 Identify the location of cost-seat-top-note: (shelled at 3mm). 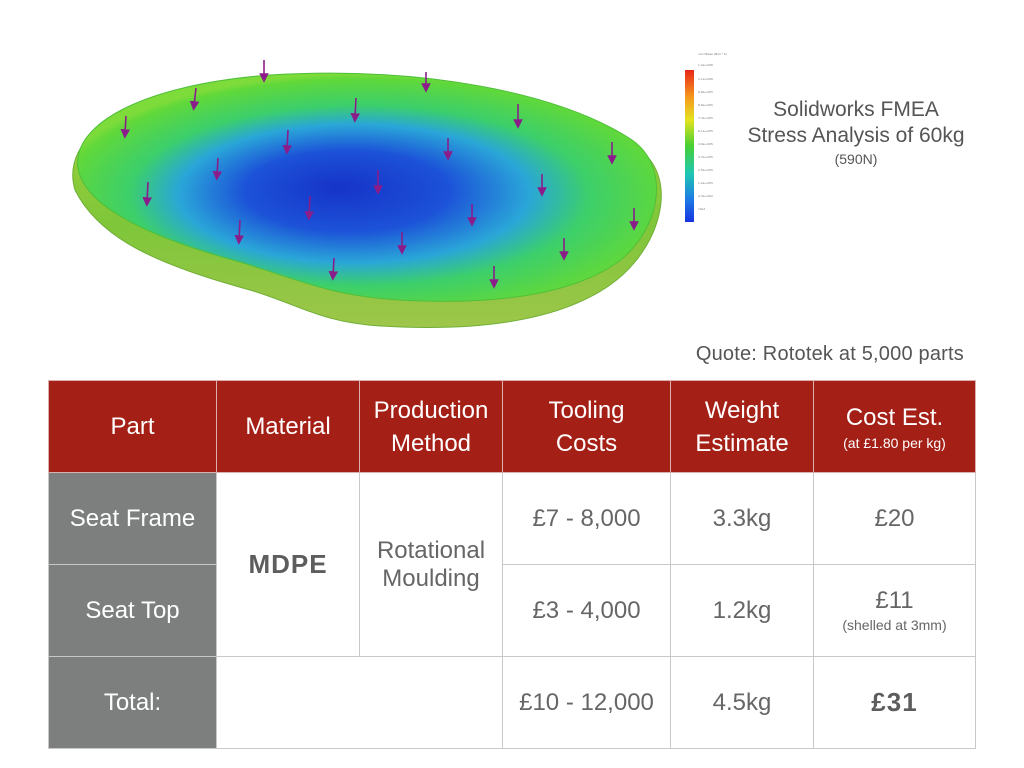
(894, 624).